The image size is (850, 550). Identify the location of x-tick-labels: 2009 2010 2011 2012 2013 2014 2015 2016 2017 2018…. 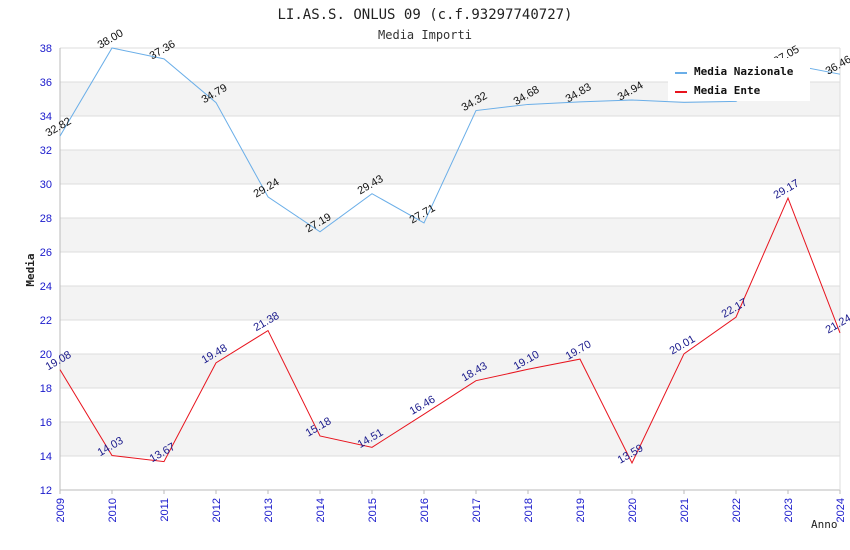
(451, 506).